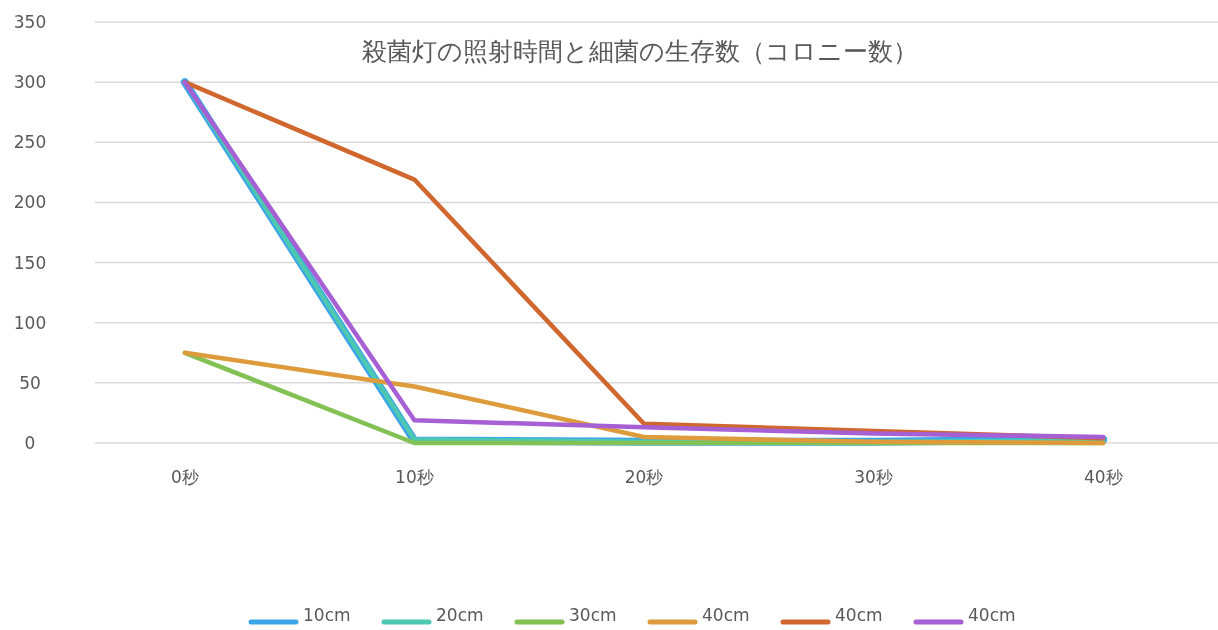 The image size is (1218, 630). I want to click on legend-label: 30cm, so click(593, 615).